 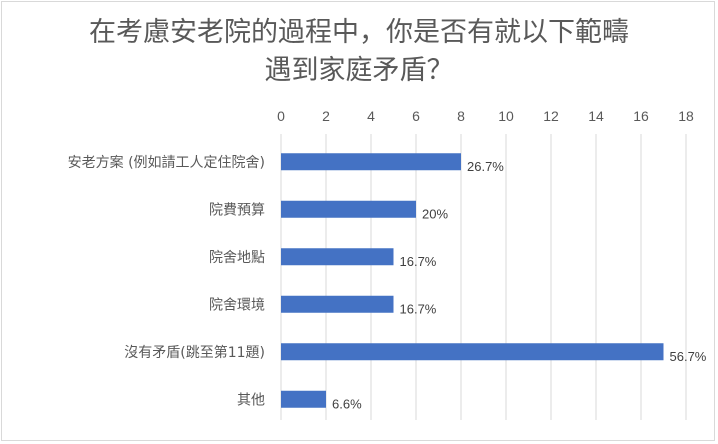 I want to click on category-label-1: 院費預算, so click(x=237, y=210).